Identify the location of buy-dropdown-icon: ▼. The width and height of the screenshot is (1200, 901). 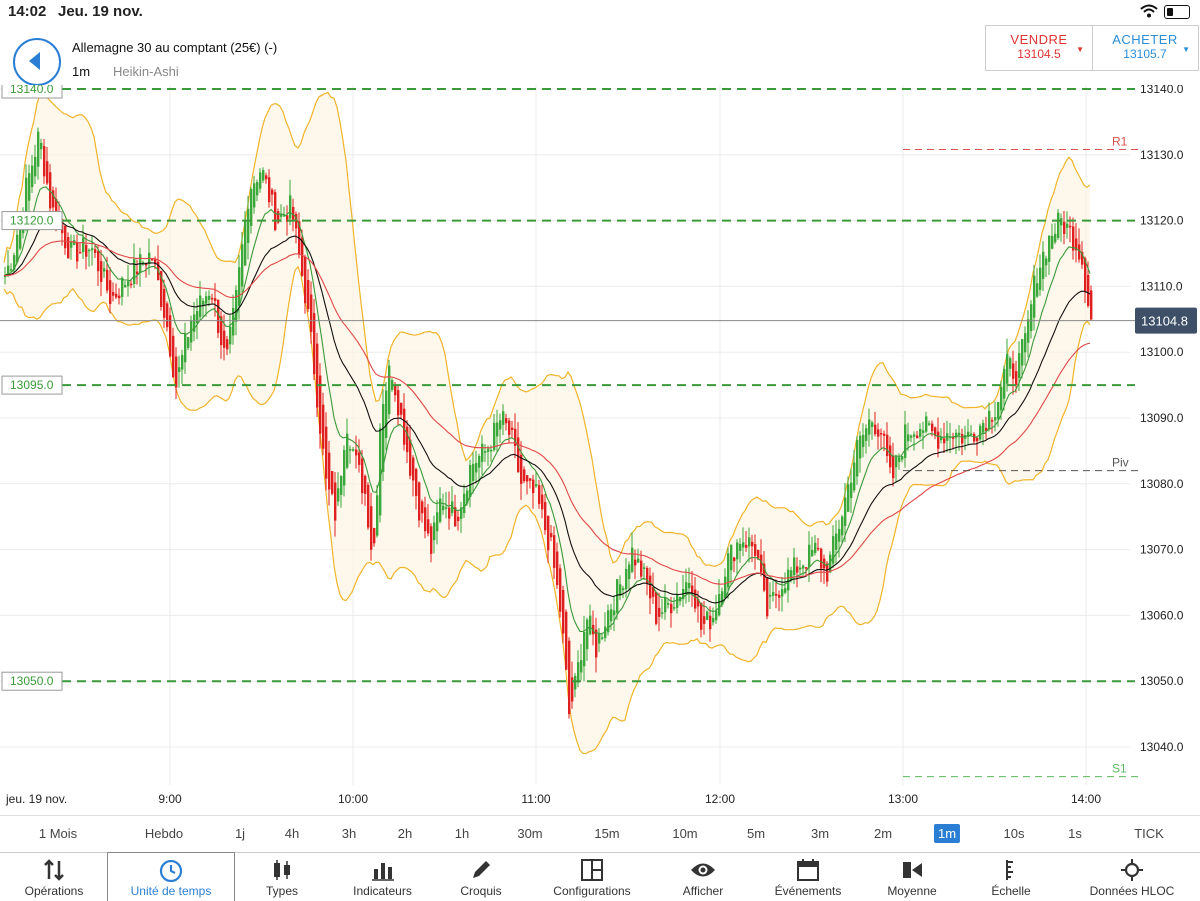
(1186, 49).